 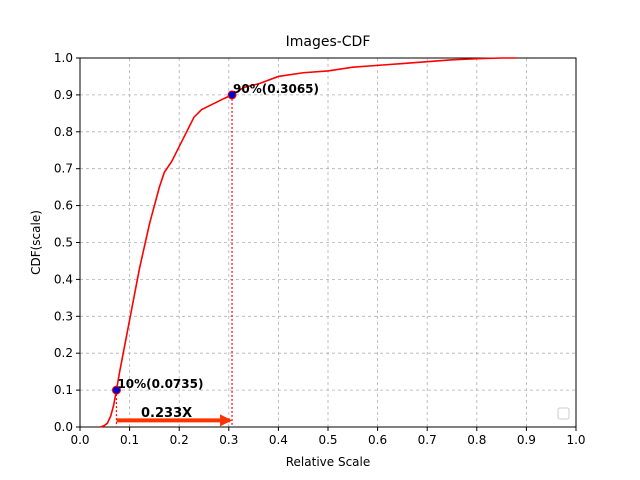 I want to click on x-tick-label: 0.2, so click(x=179, y=440).